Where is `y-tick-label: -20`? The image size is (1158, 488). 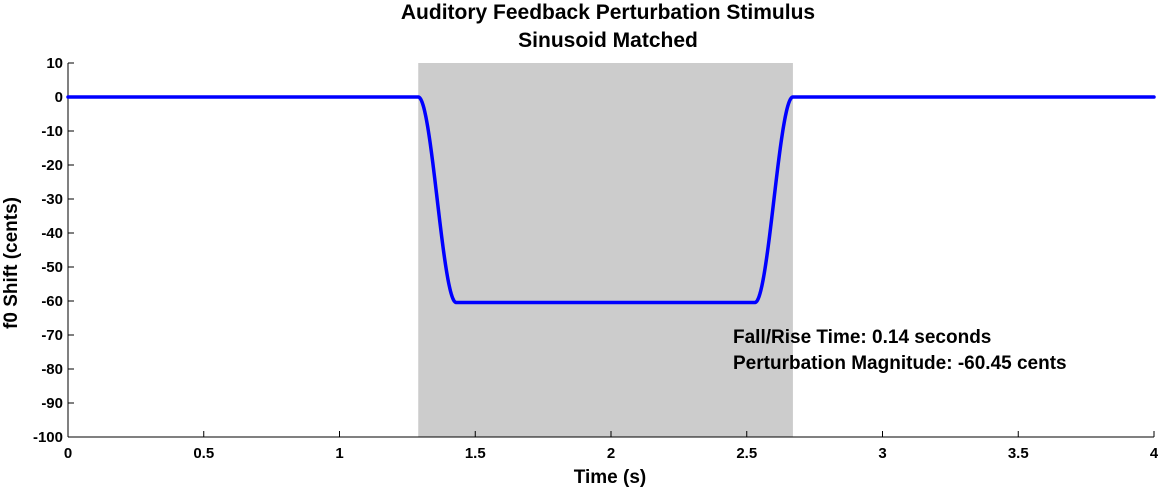 y-tick-label: -20 is located at coordinates (52, 165).